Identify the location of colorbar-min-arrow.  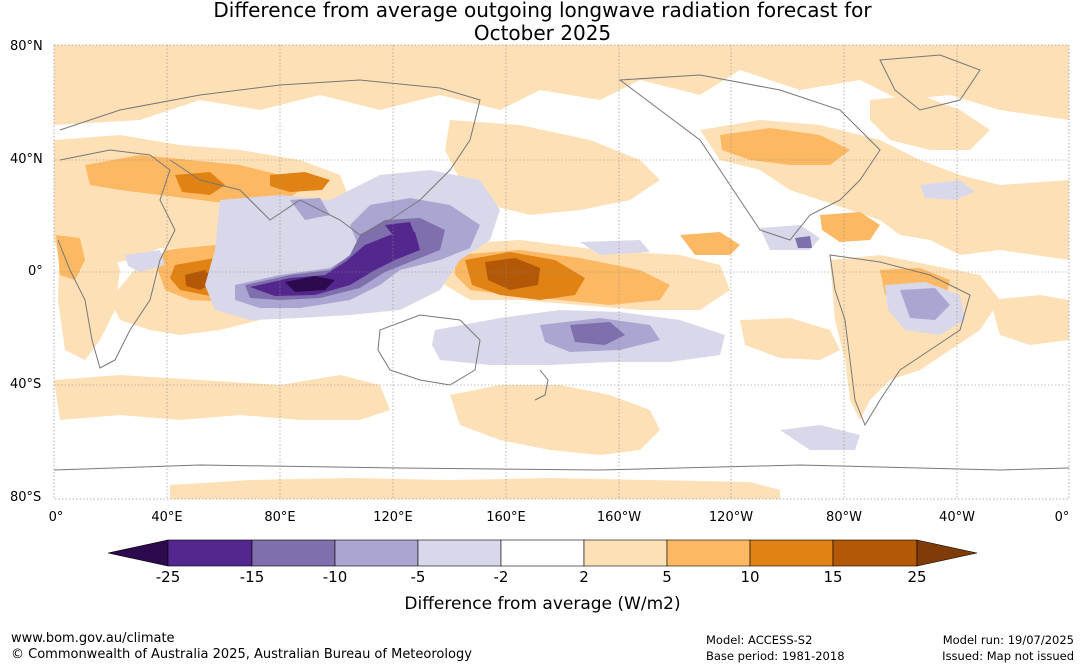
(138, 553).